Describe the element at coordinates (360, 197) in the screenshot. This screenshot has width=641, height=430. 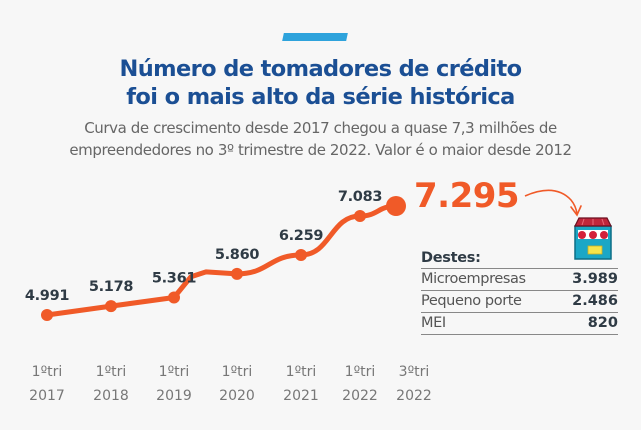
I see `data-value-label: 7.083` at that location.